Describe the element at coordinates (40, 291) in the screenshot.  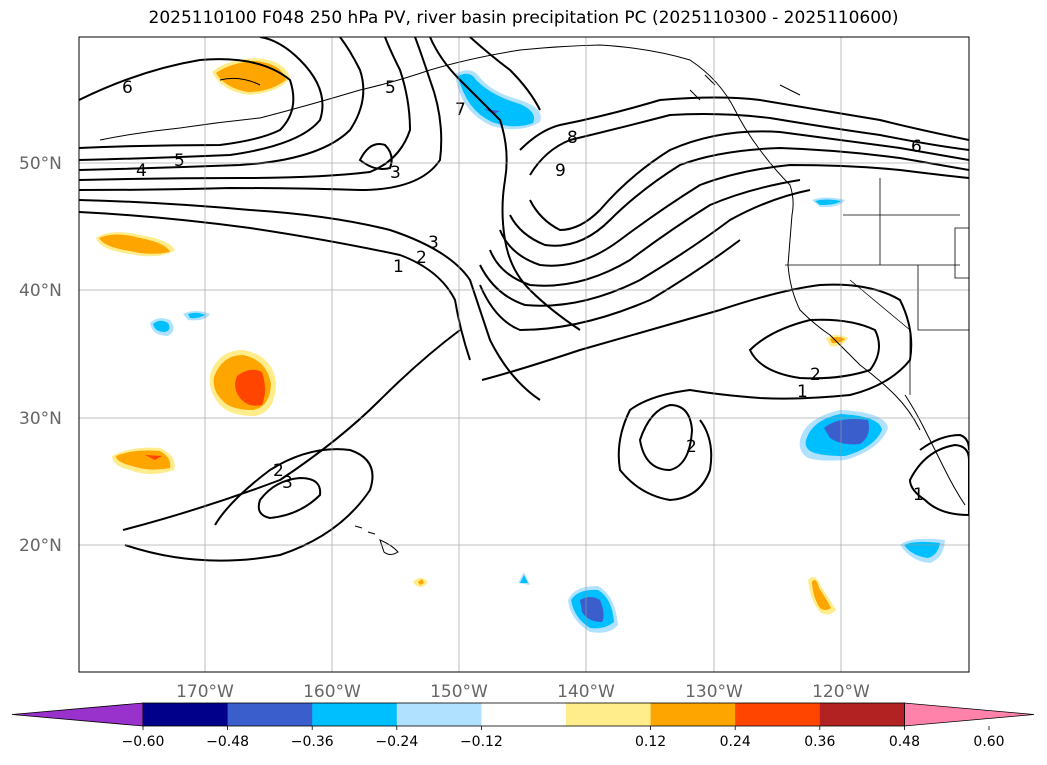
I see `lat-label: 40°N` at that location.